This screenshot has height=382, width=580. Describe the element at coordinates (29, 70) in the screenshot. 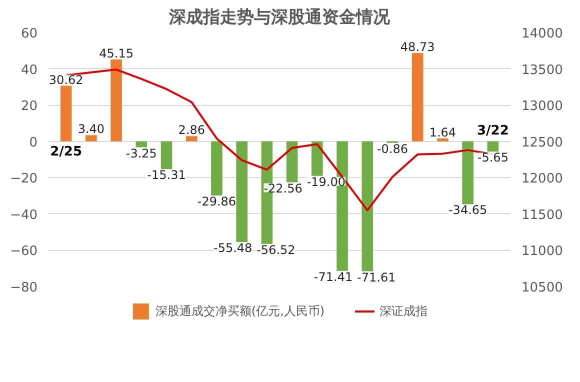

I see `y-tick-label: 40` at that location.